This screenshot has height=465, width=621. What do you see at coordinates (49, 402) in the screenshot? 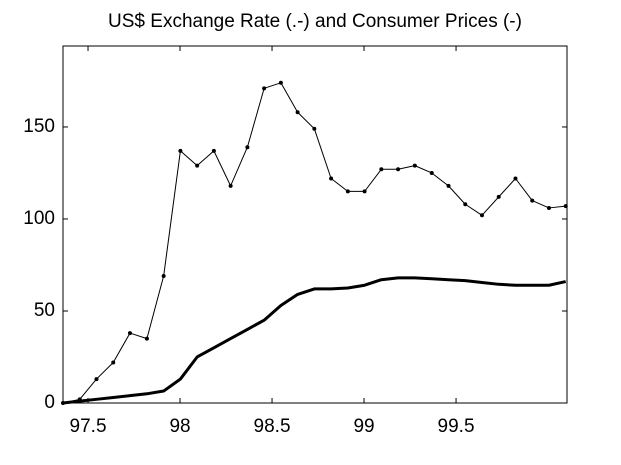
I see `y-tick-label: 0` at bounding box center [49, 402].